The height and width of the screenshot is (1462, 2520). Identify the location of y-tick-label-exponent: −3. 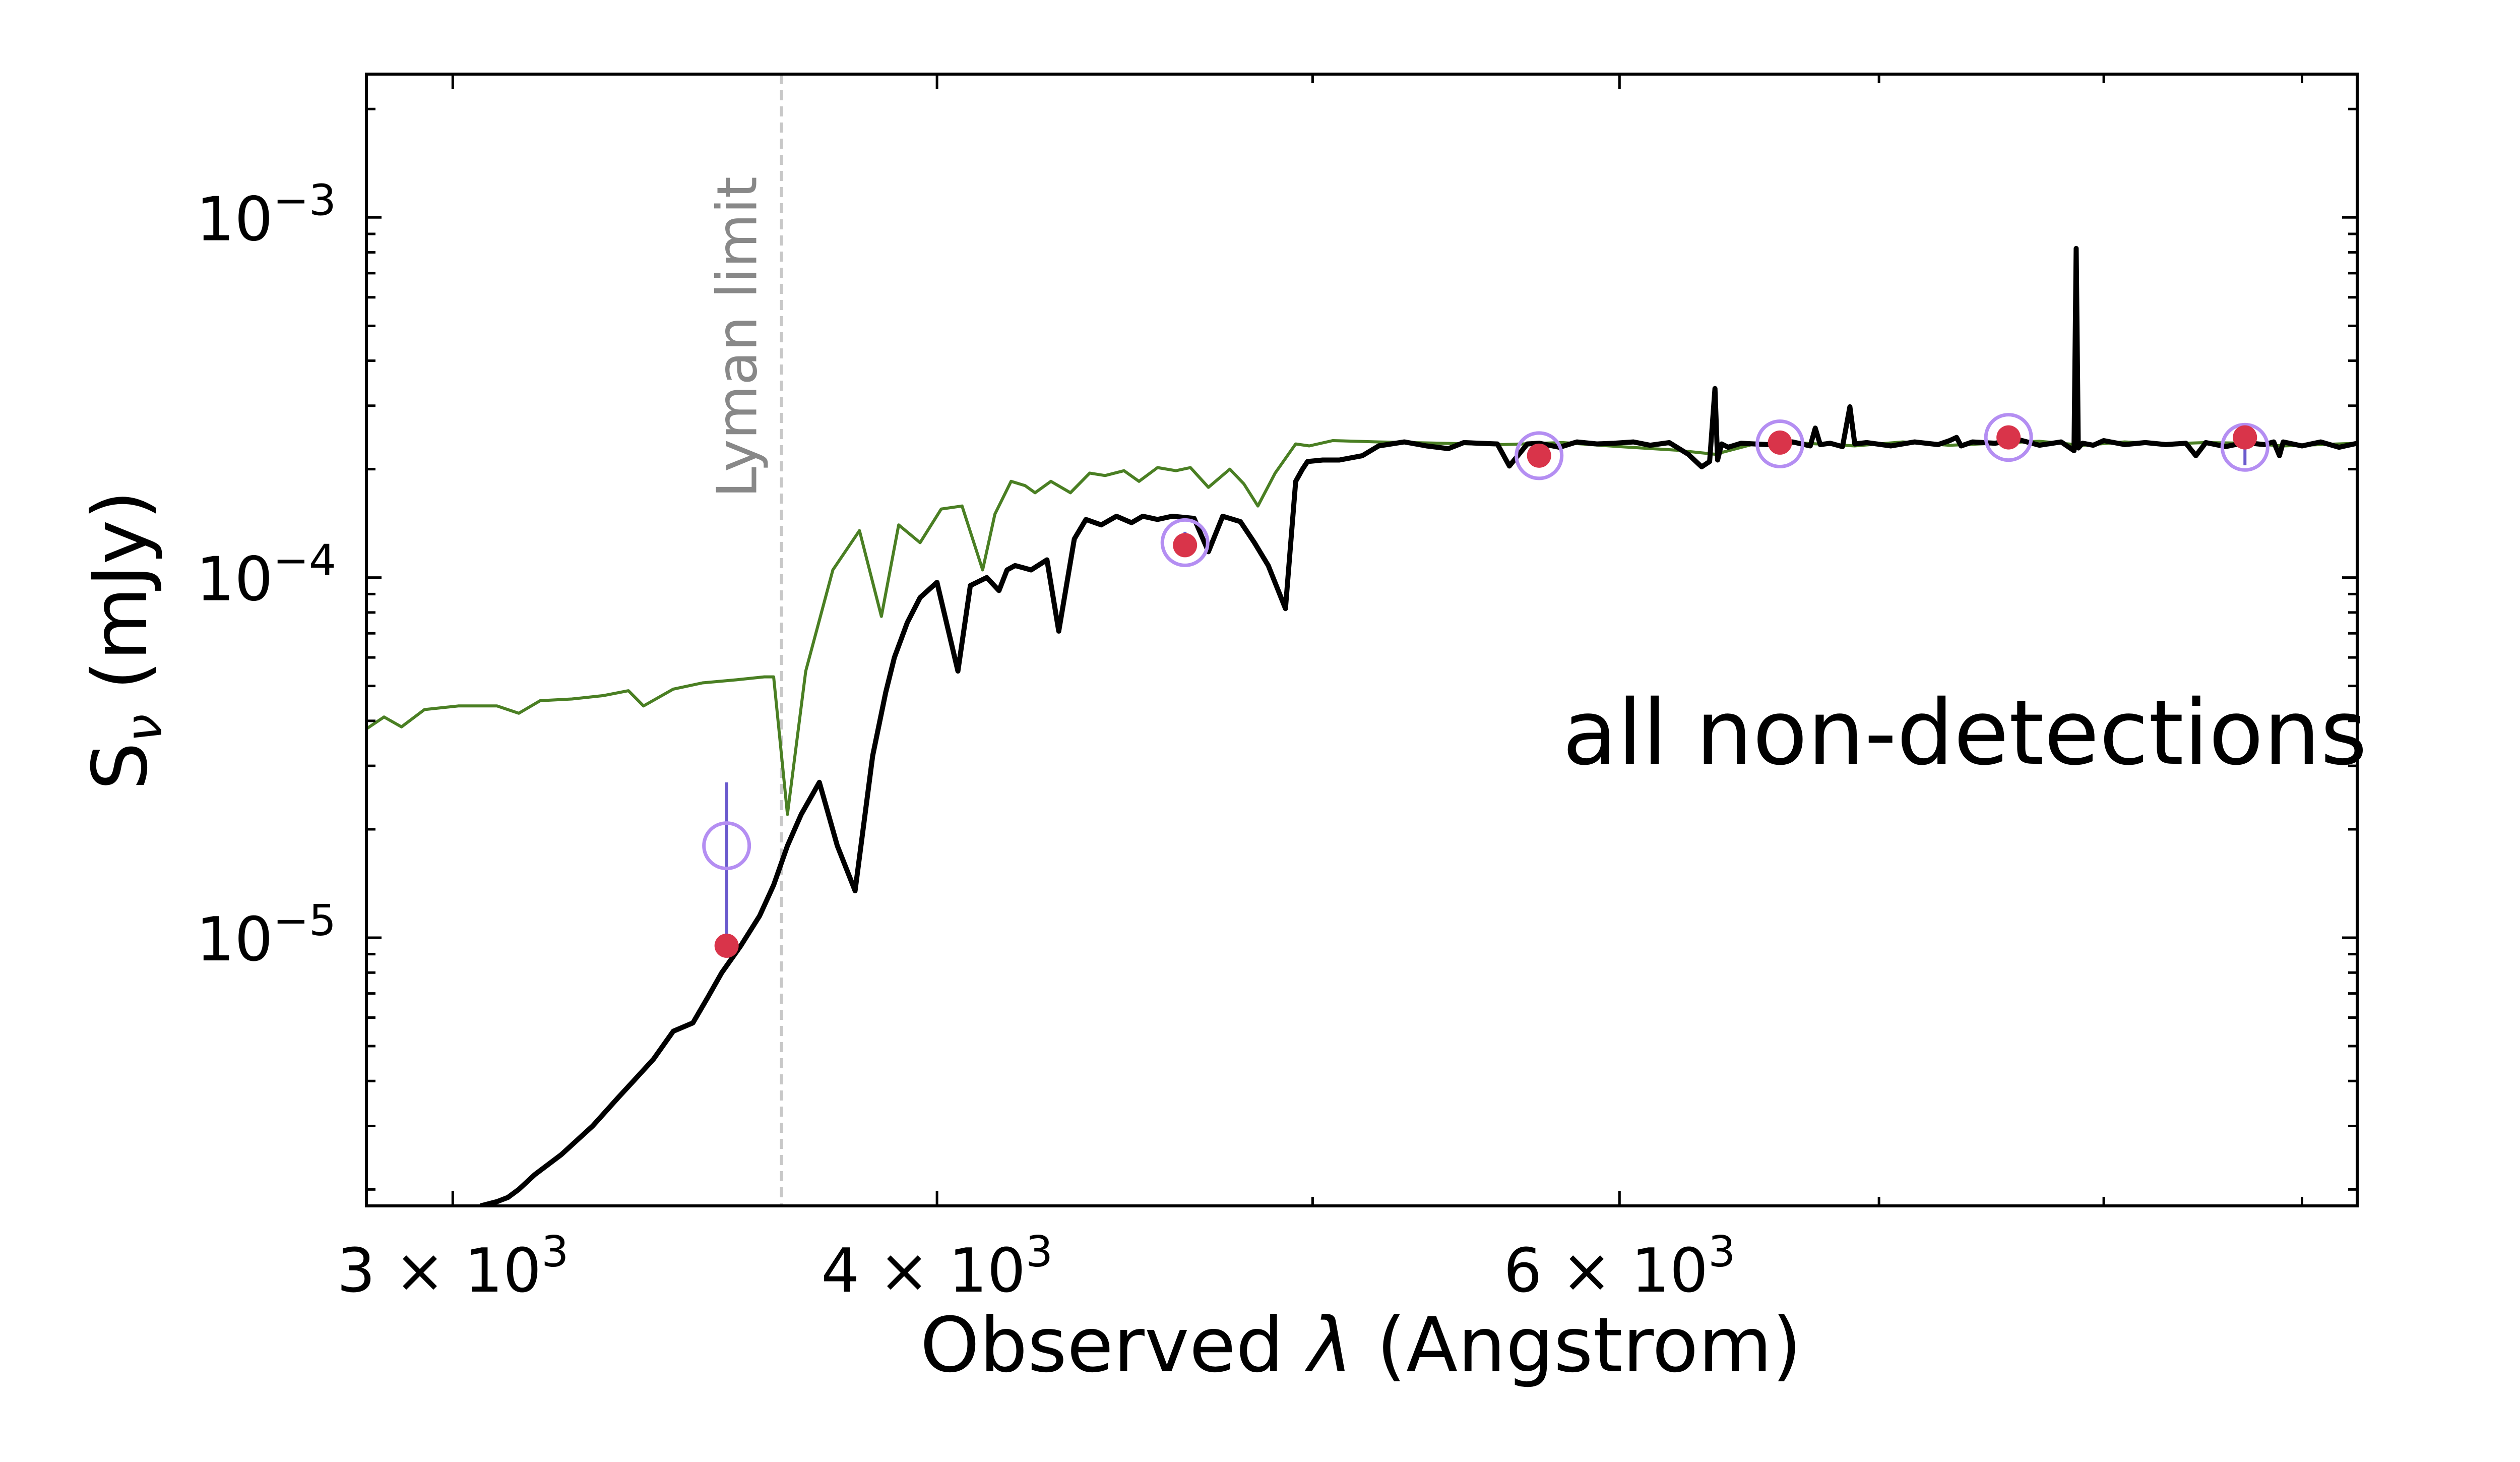
(304, 200).